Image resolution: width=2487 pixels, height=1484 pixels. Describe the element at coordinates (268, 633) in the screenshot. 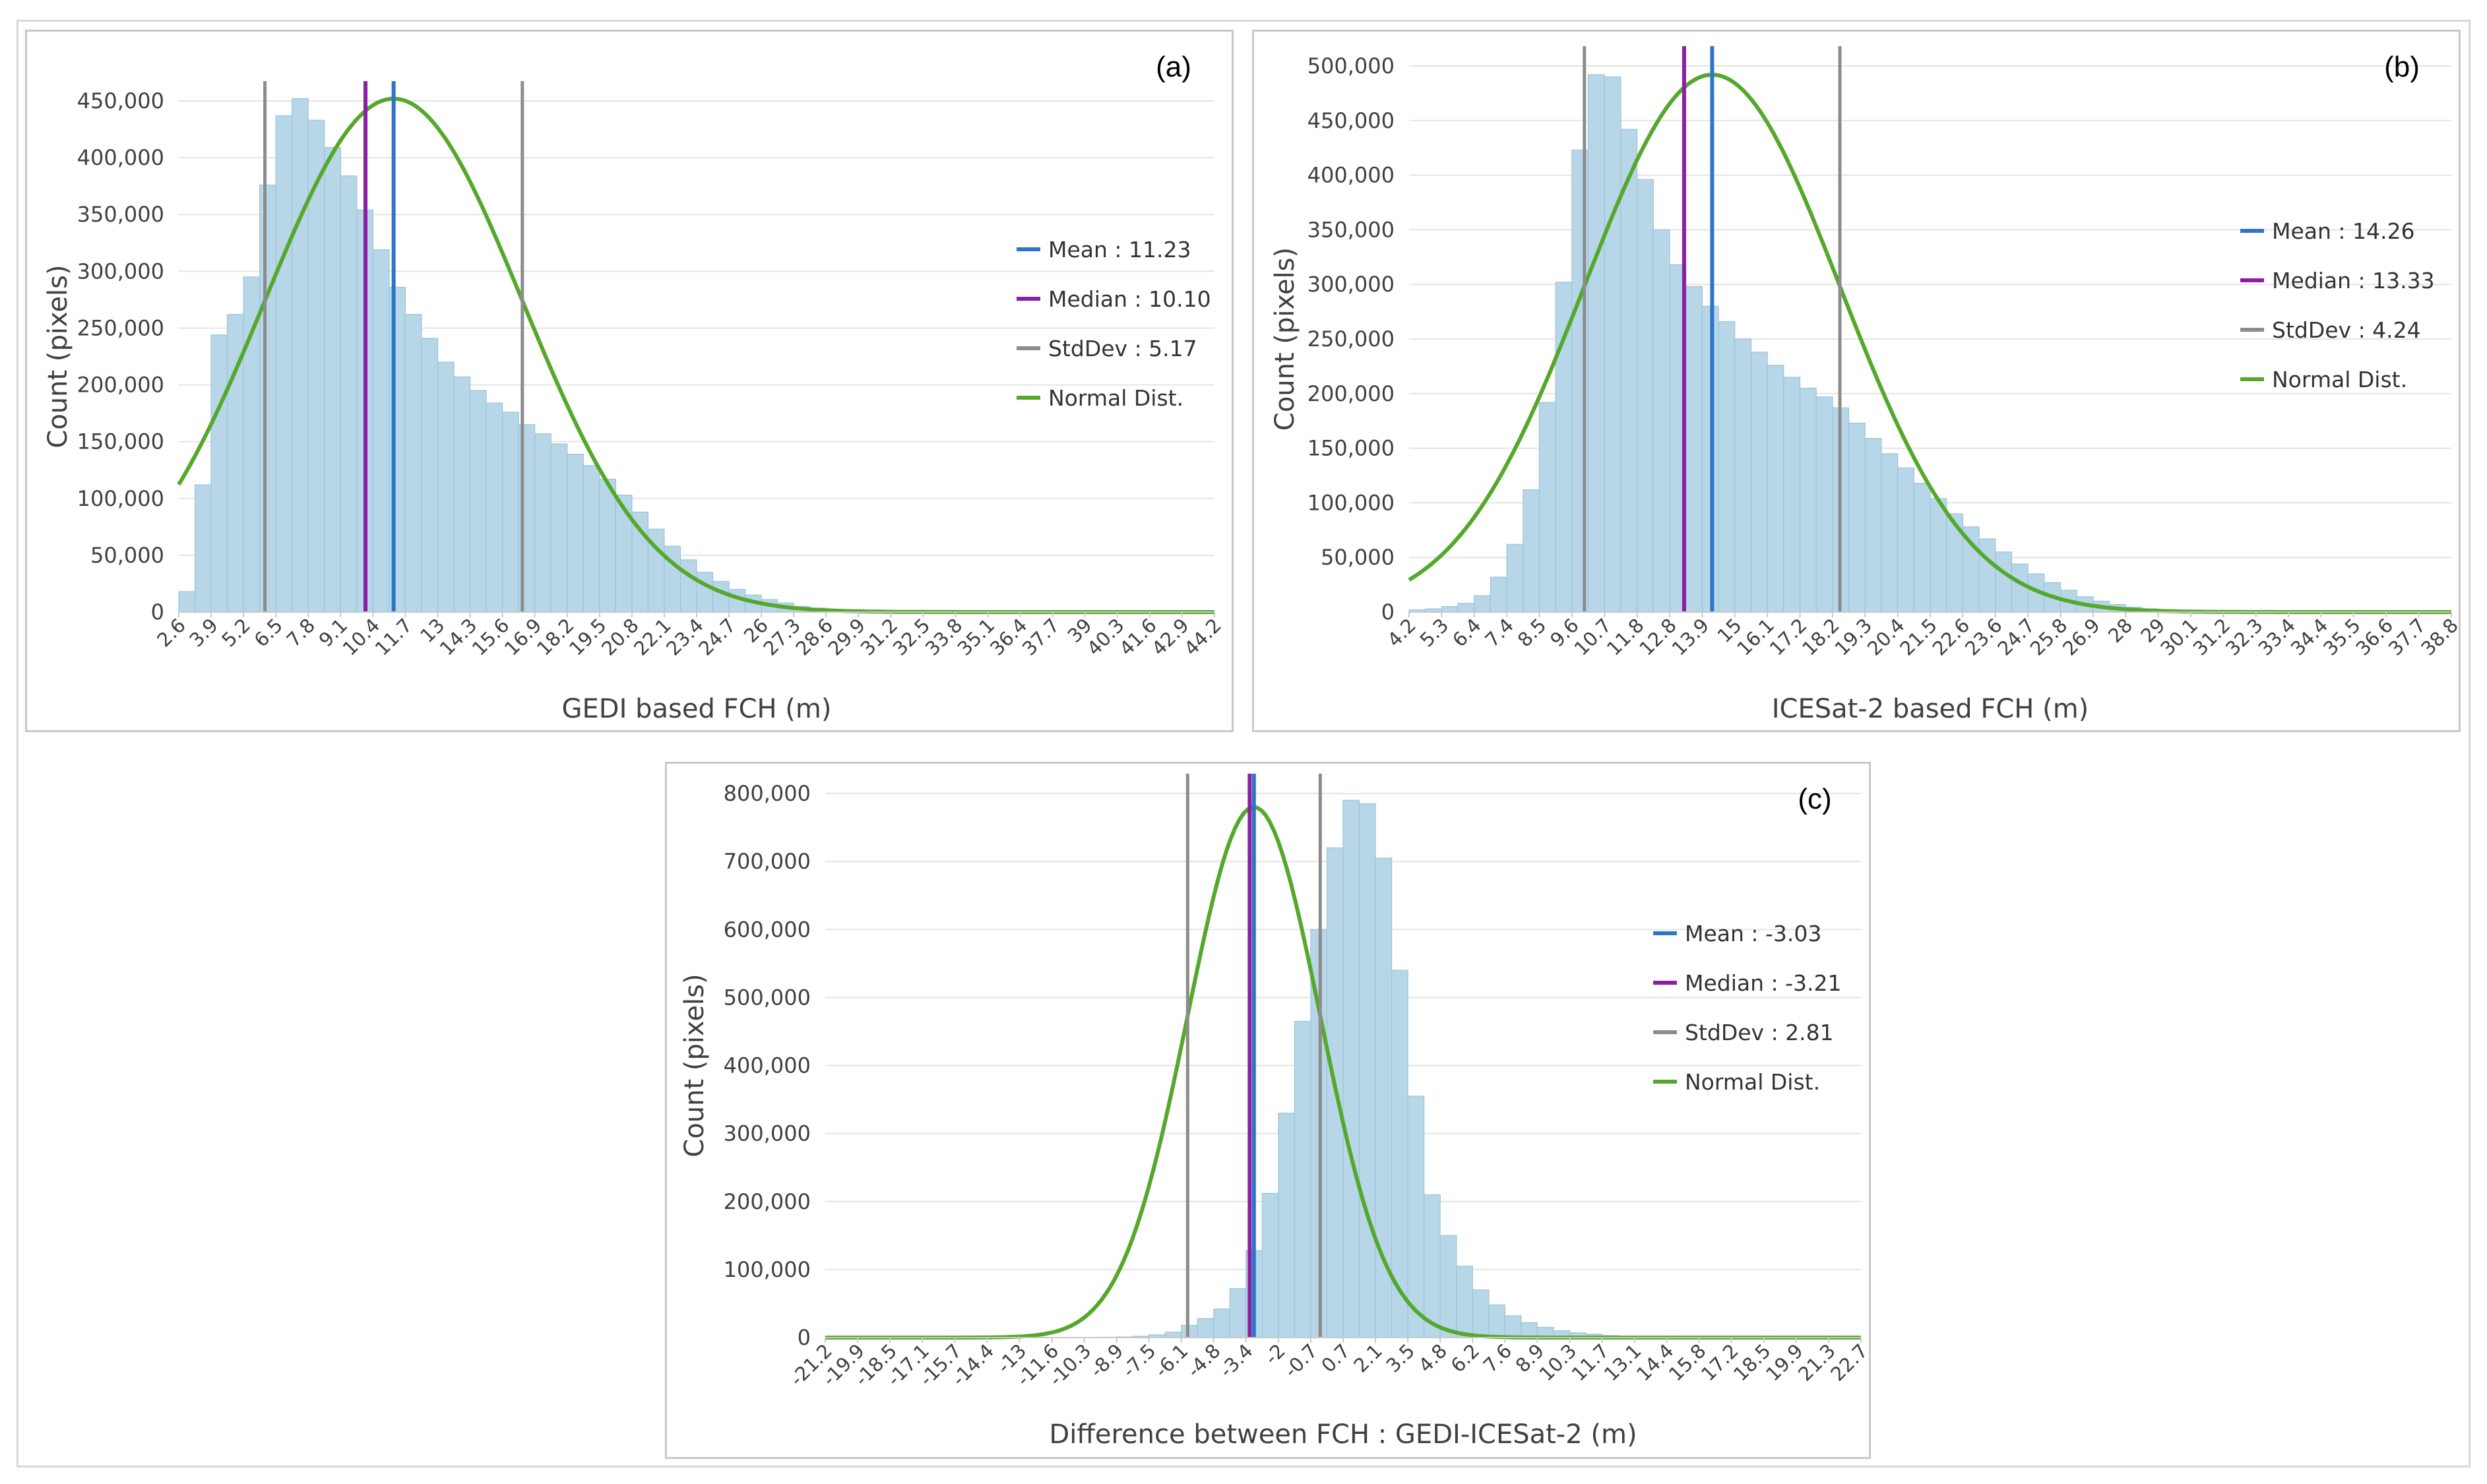

I see `x-tick-label: 6.5` at that location.